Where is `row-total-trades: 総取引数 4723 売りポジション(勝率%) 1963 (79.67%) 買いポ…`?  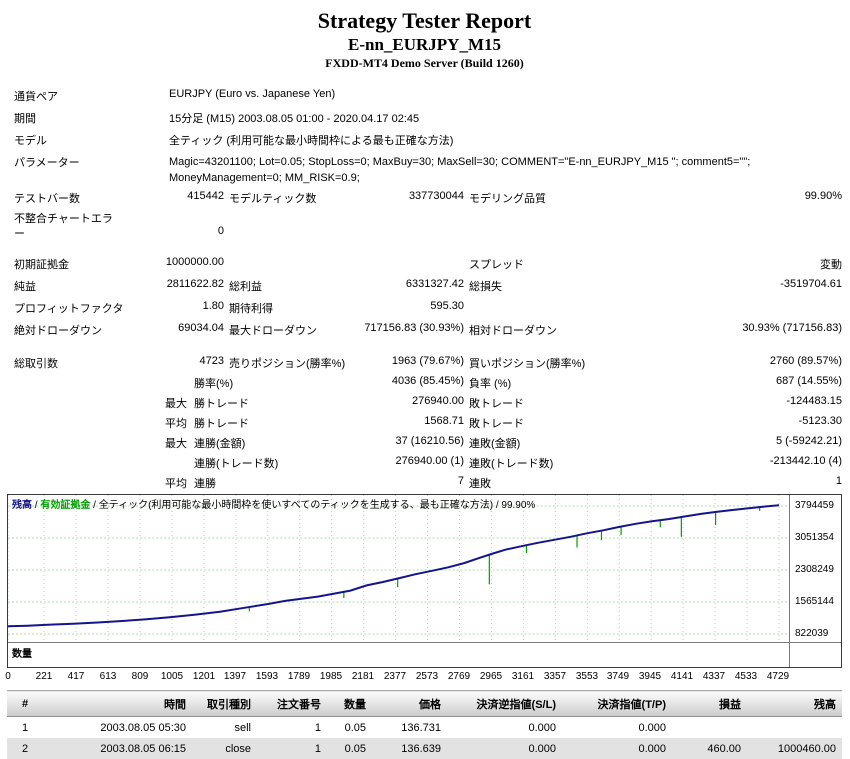
row-total-trades: 総取引数 4723 売りポジション(勝率%) 1963 (79.67%) 買いポ… is located at coordinates (424, 361).